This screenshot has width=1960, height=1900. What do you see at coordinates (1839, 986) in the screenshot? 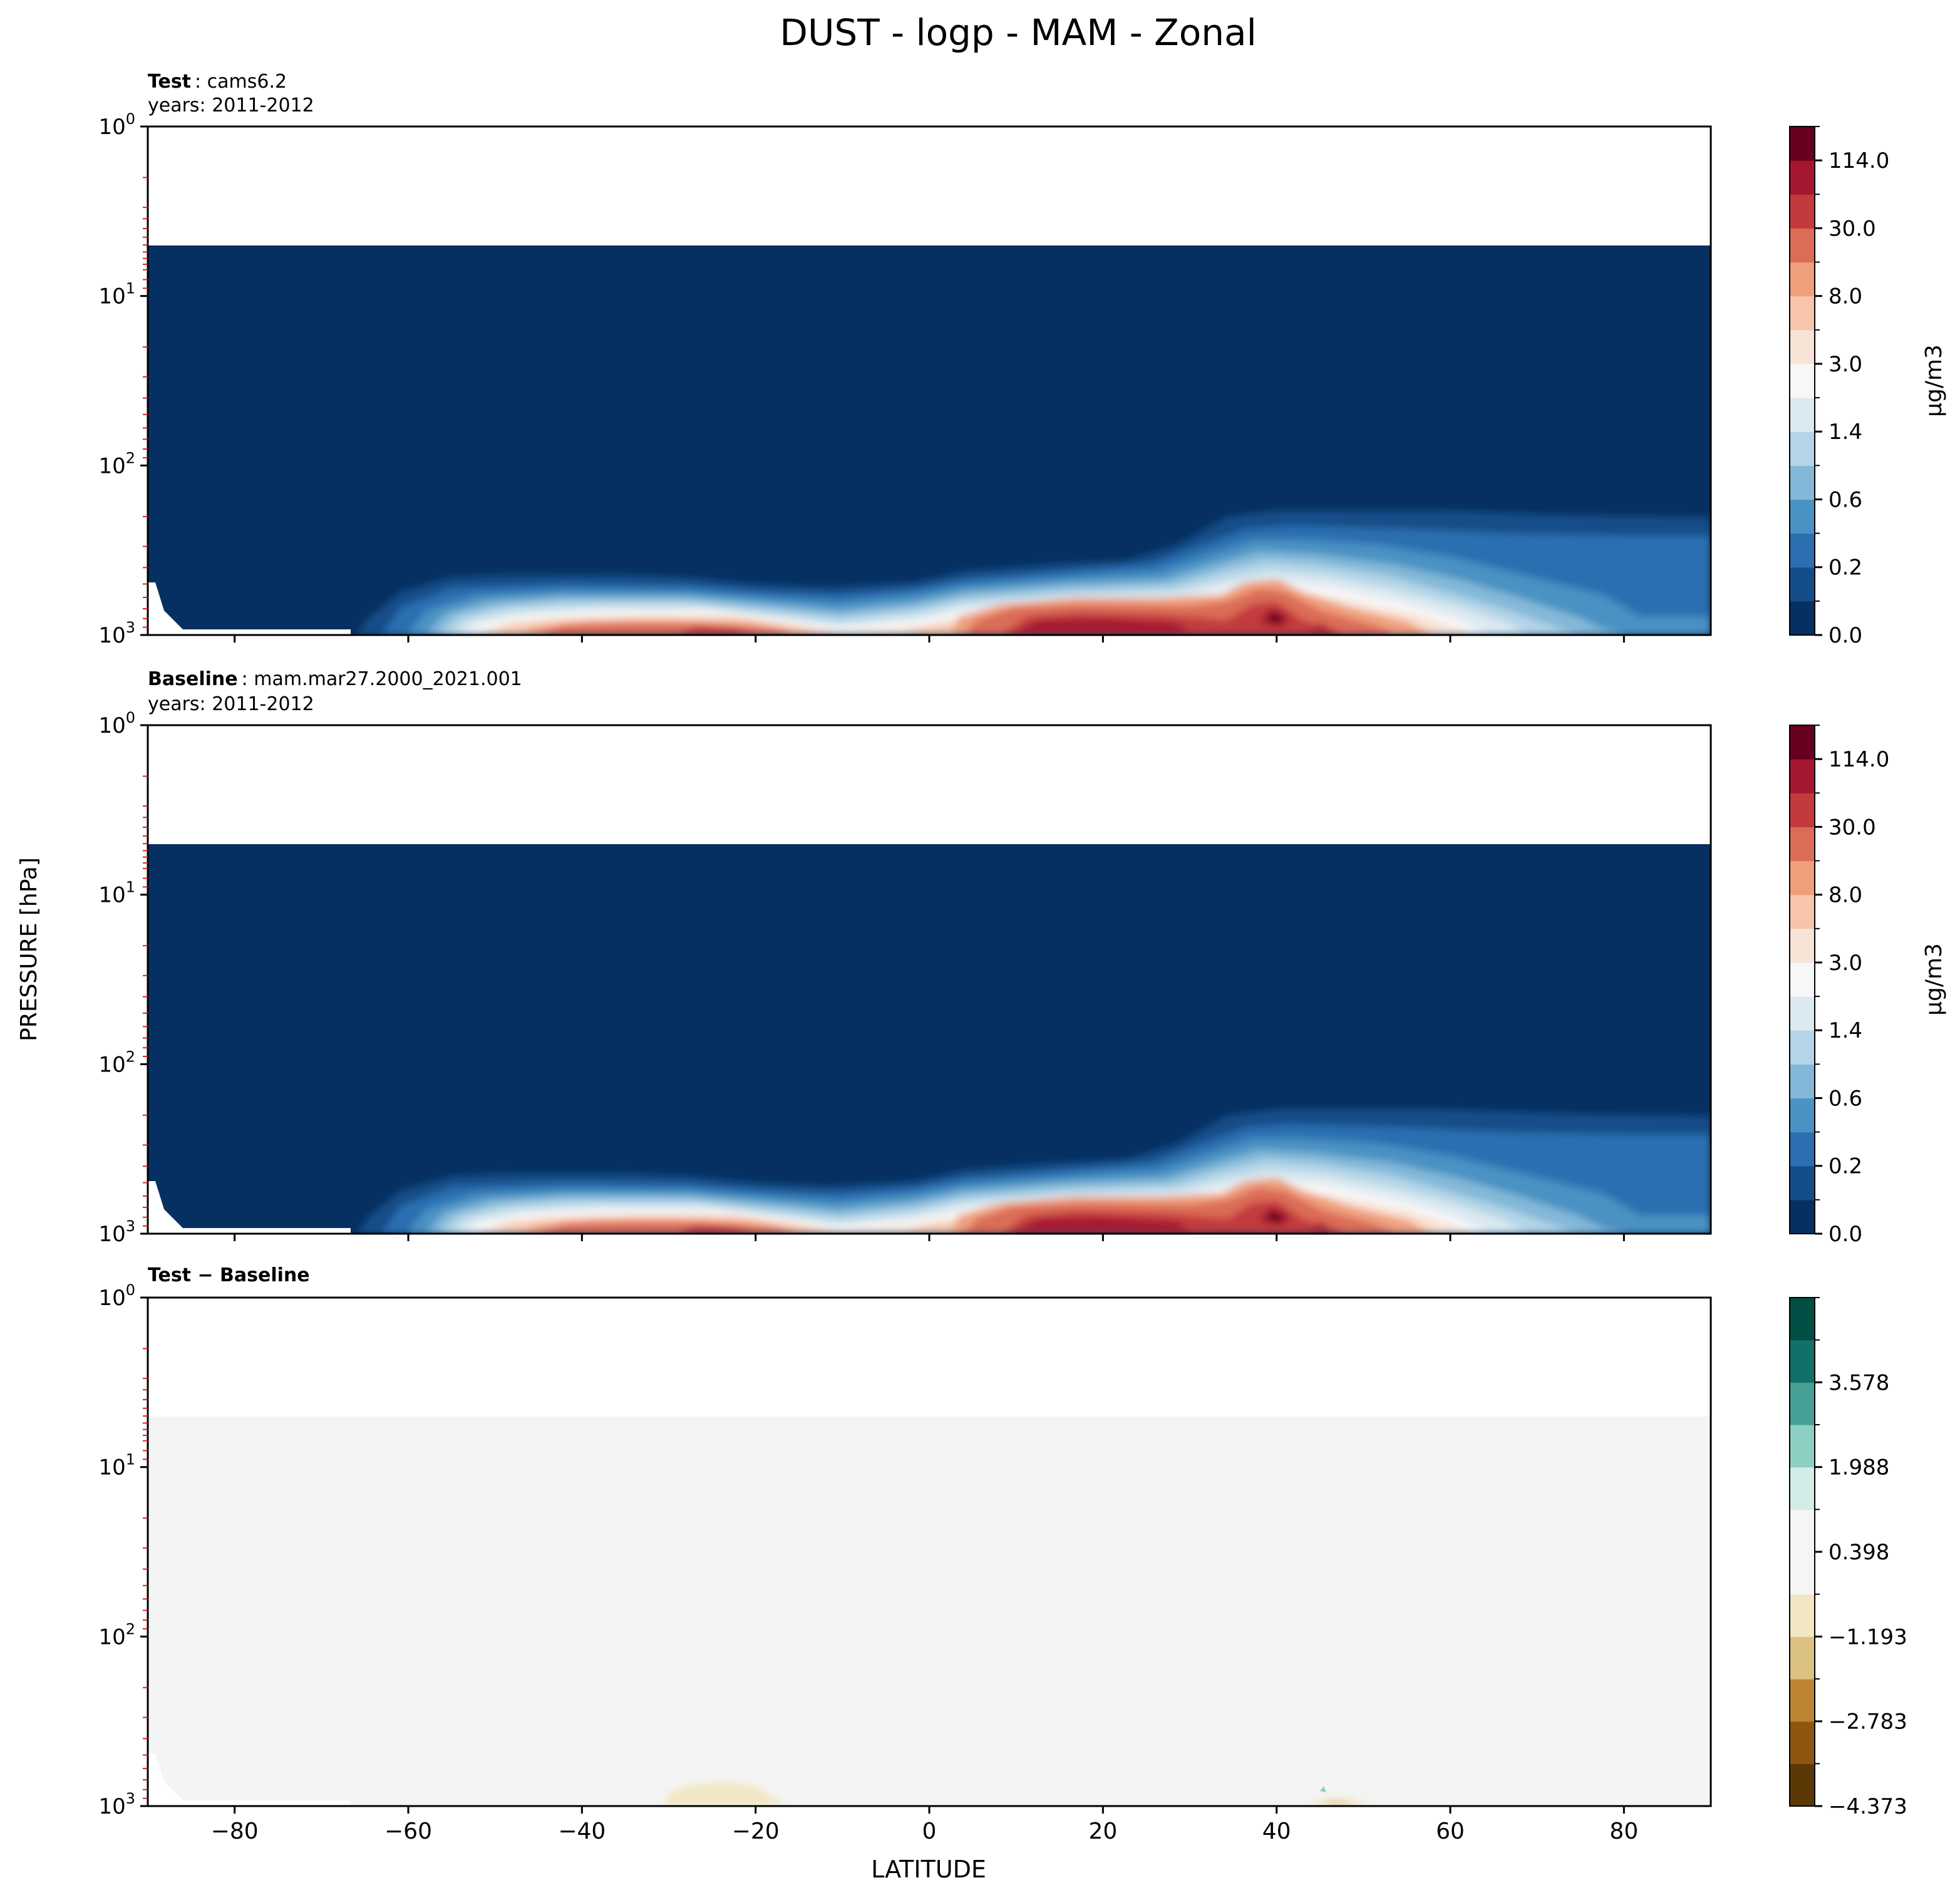
I see `baseline-colorbar: 0.0 0.2 0.6 1.4 3.0 8.0 30.0 114.0` at bounding box center [1839, 986].